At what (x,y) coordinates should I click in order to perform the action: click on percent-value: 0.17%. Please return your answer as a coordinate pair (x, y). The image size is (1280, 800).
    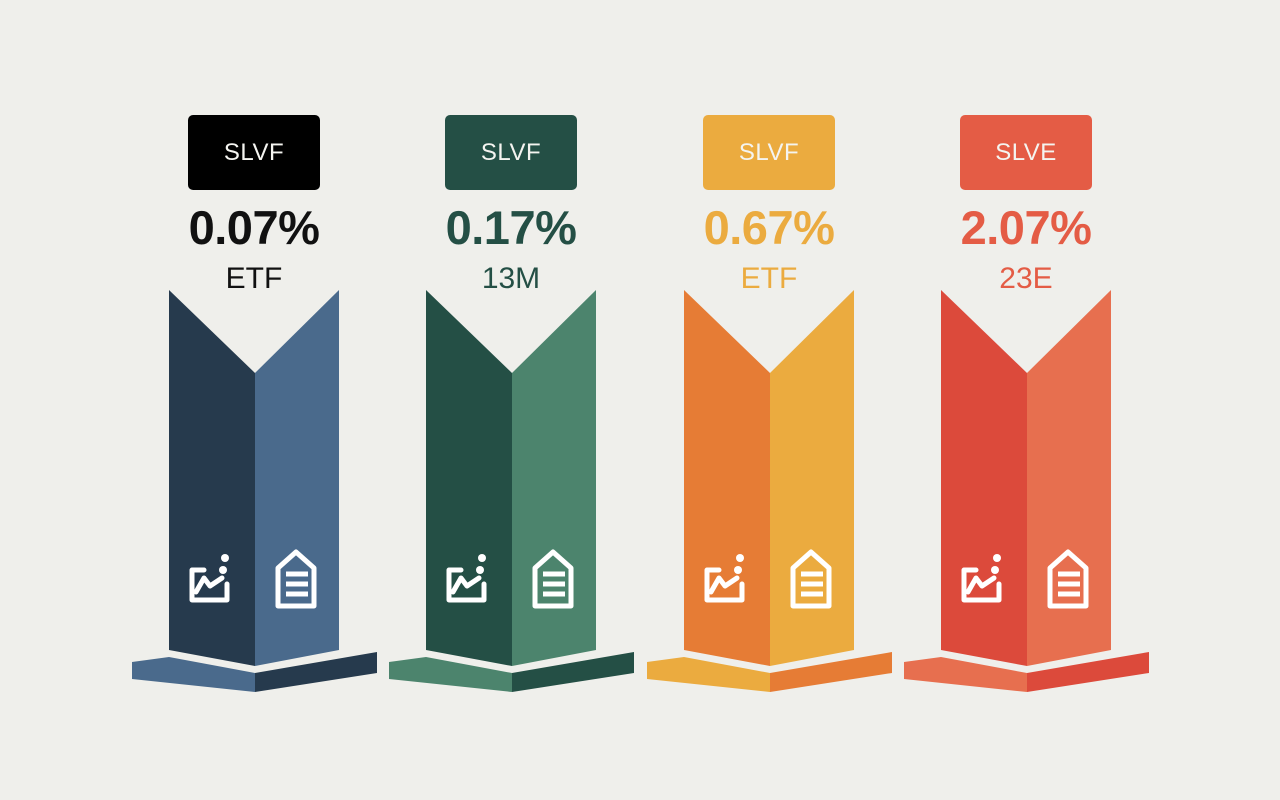
    Looking at the image, I should click on (511, 227).